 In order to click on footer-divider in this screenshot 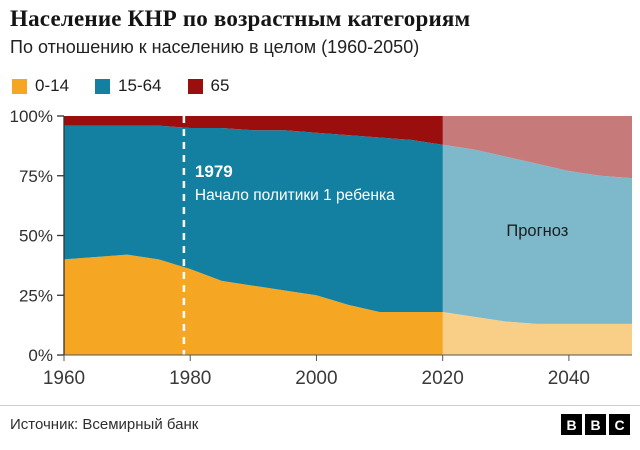, I will do `click(320, 405)`.